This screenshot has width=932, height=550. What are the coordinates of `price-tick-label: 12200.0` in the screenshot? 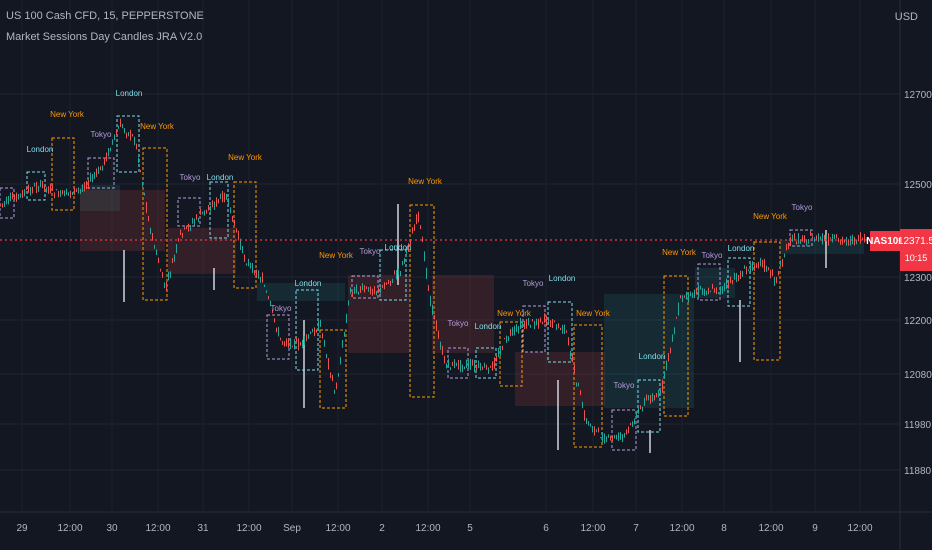 It's located at (918, 321).